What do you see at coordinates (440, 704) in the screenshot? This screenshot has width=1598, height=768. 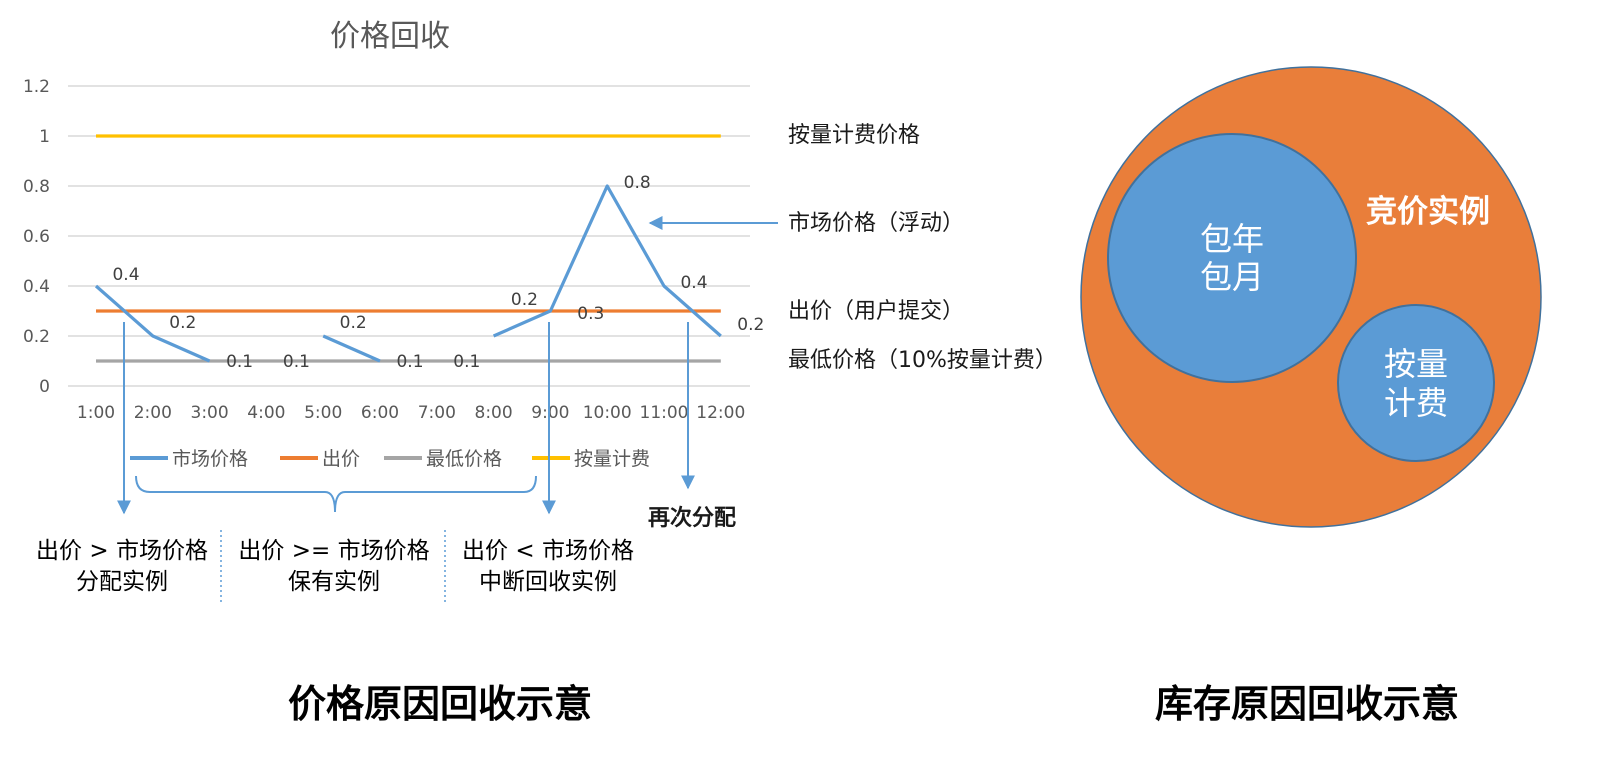 I see `footer-left-title: 价格原因回收示意` at bounding box center [440, 704].